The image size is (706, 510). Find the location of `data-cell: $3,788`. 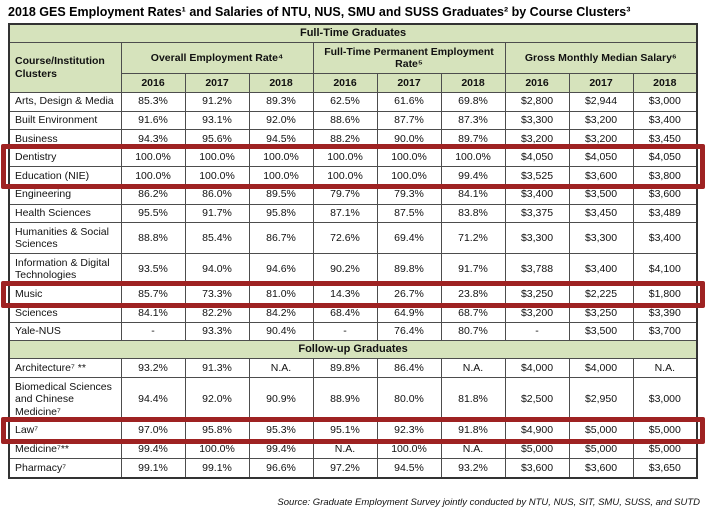

data-cell: $3,788 is located at coordinates (537, 269).